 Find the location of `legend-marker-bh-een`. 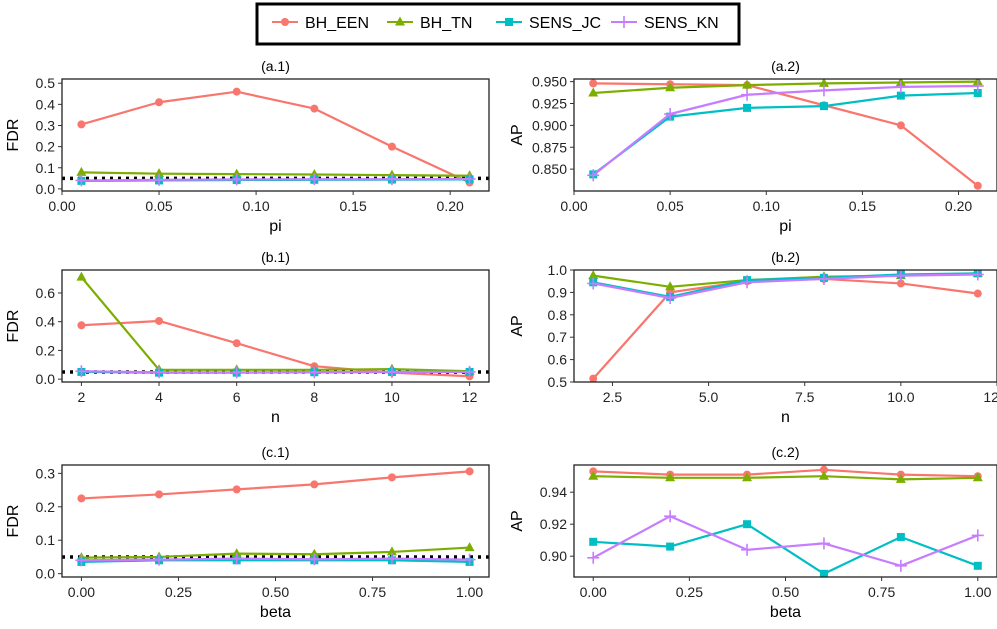

legend-marker-bh-een is located at coordinates (285, 22).